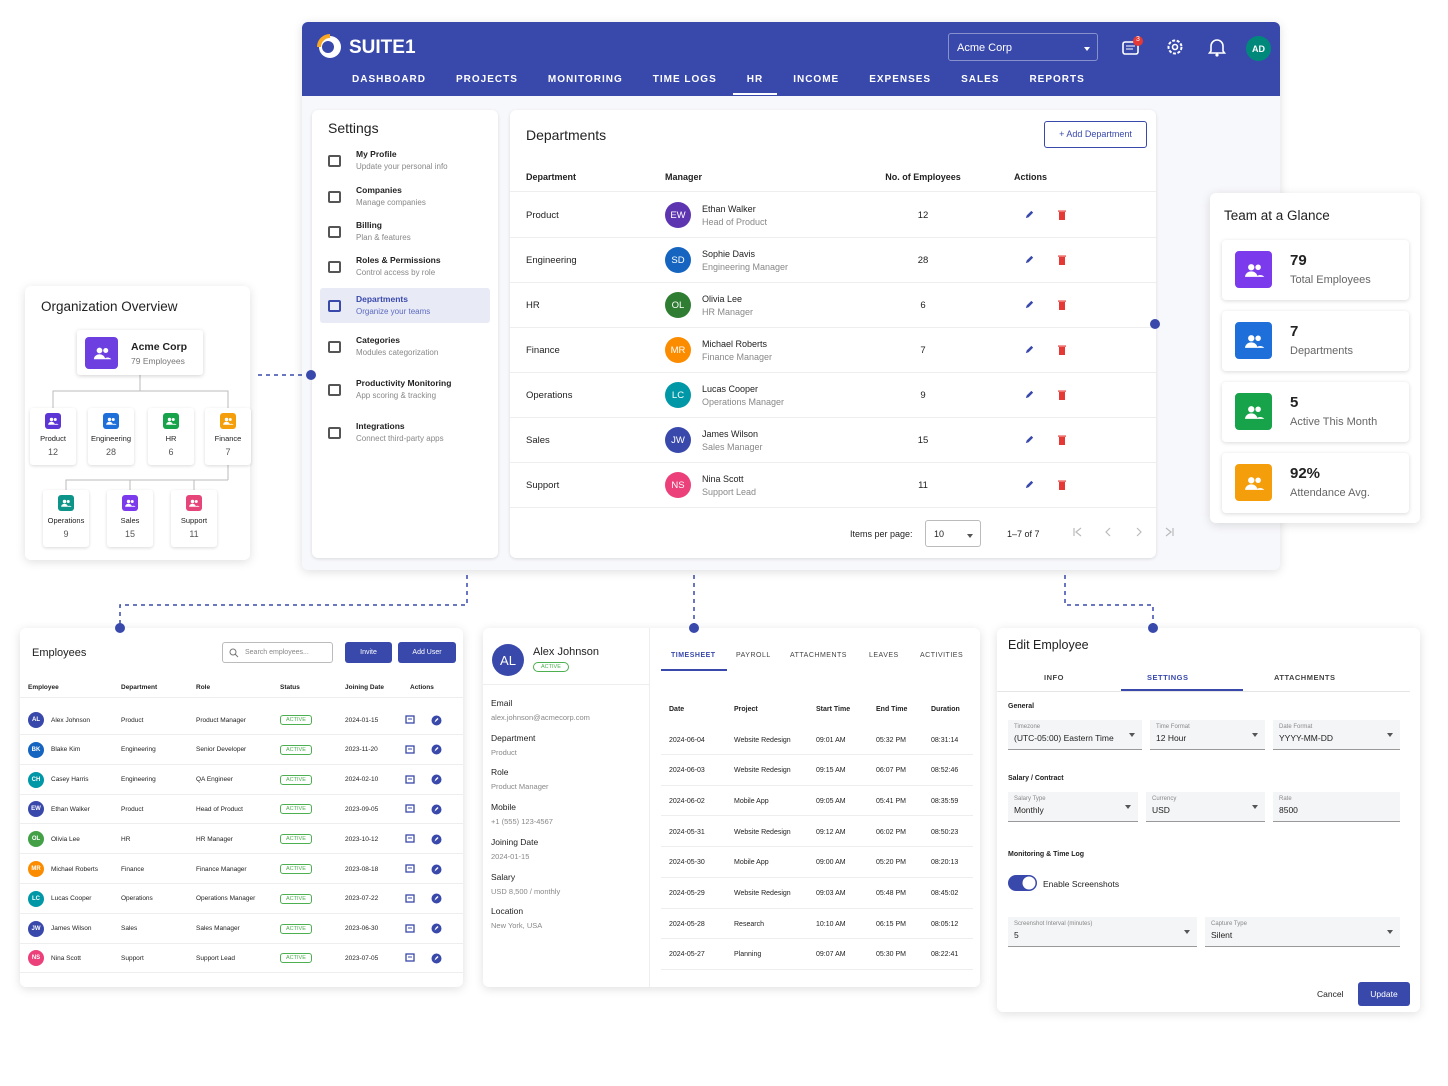  Describe the element at coordinates (389, 79) in the screenshot. I see `nav-item: DASHBOARD` at that location.